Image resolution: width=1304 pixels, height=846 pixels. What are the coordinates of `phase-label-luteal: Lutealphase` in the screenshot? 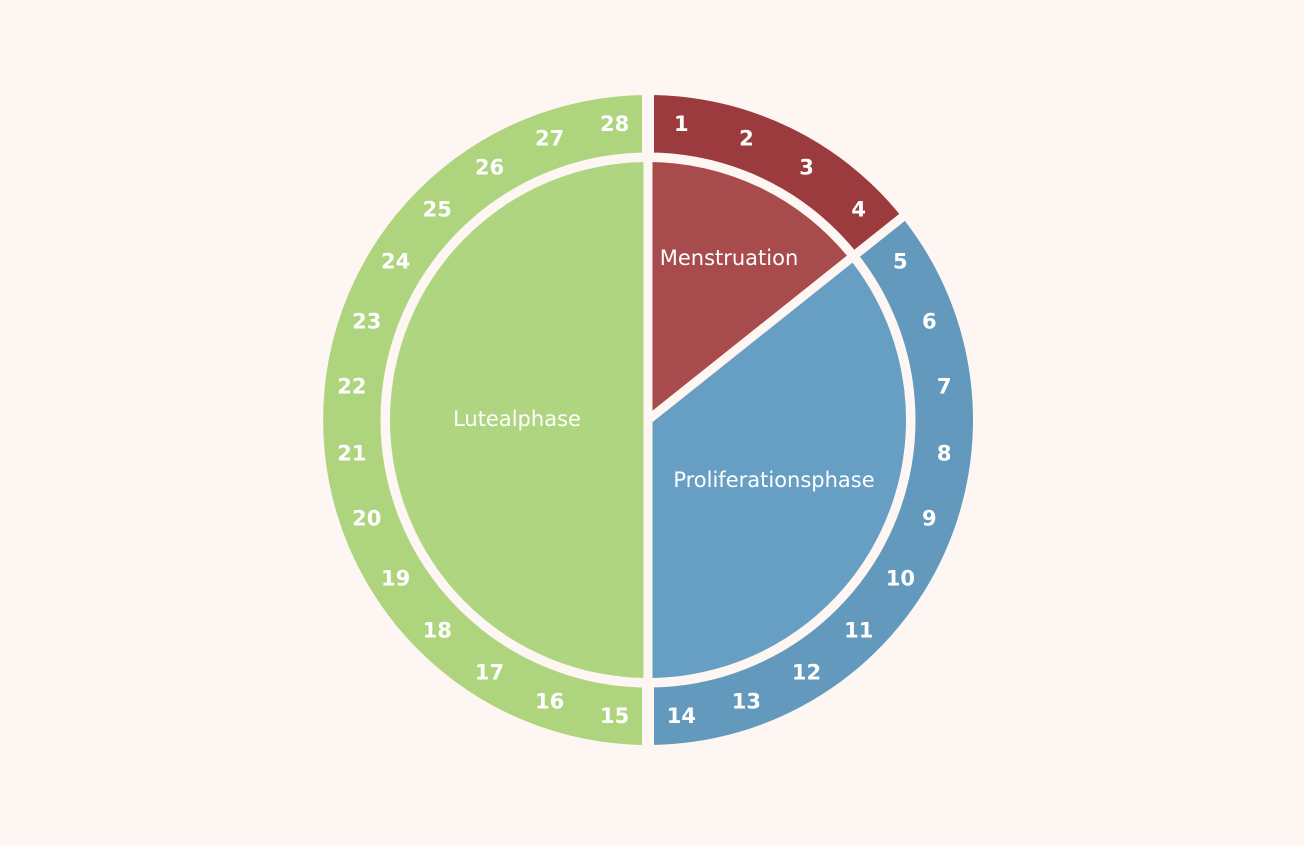 It's located at (517, 419).